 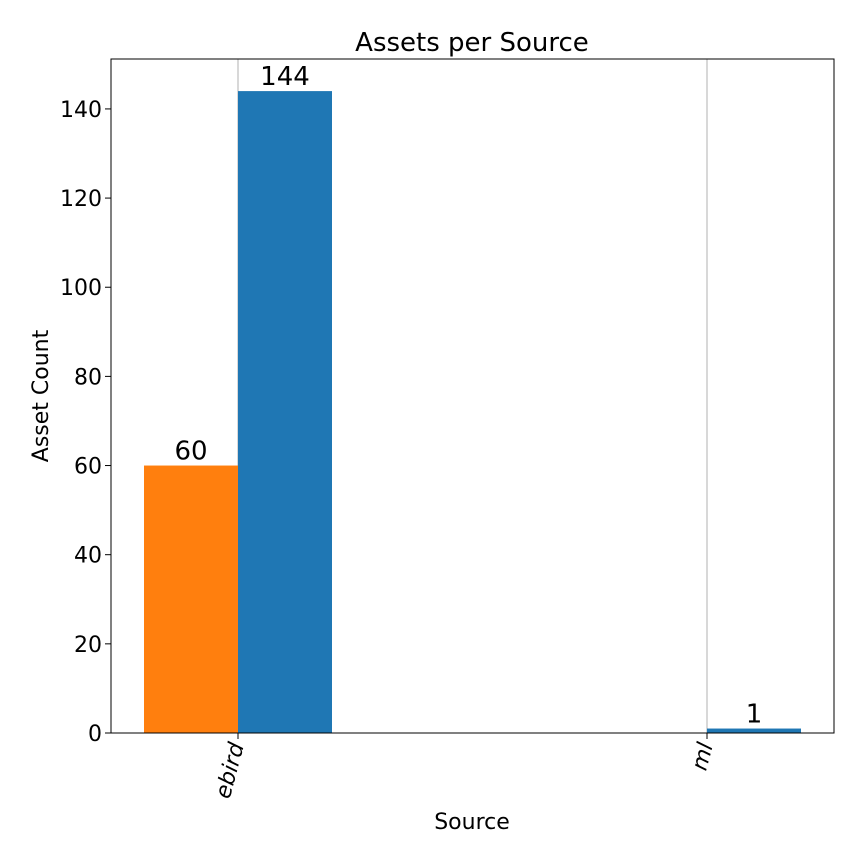 I want to click on data-label-ebird-1: 144, so click(x=285, y=77).